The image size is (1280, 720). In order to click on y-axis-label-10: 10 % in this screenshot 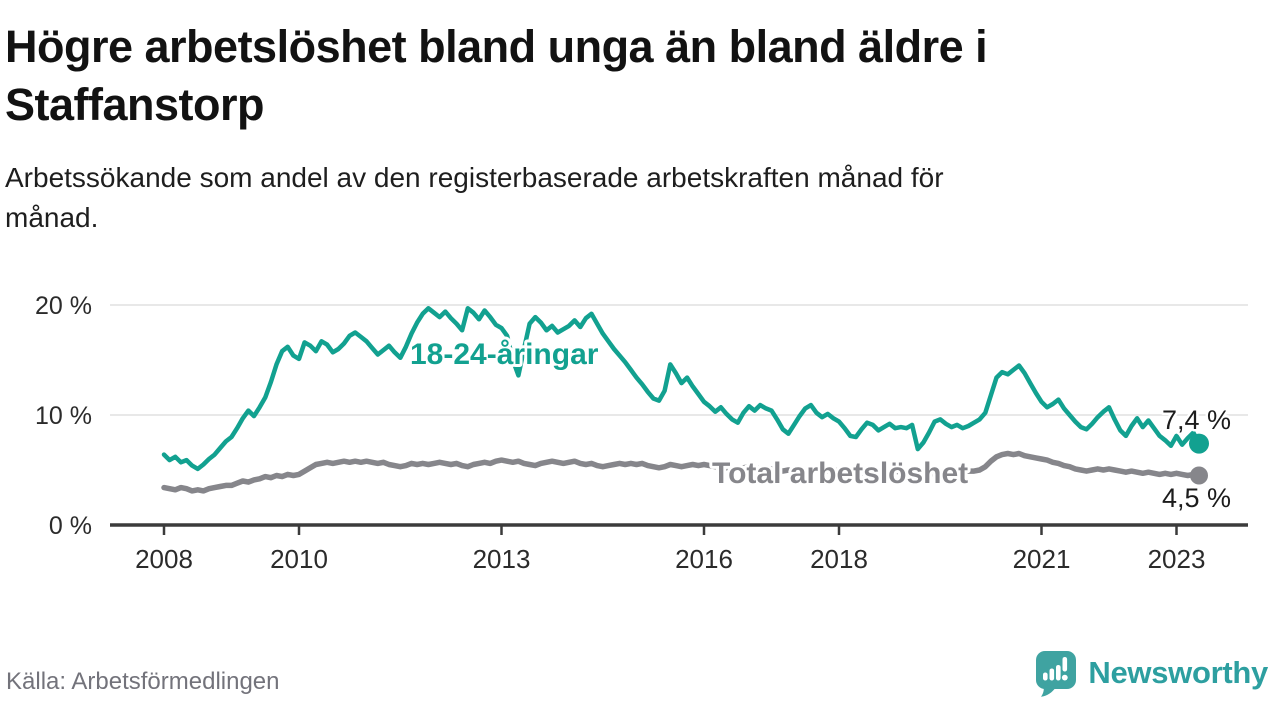, I will do `click(63, 416)`.